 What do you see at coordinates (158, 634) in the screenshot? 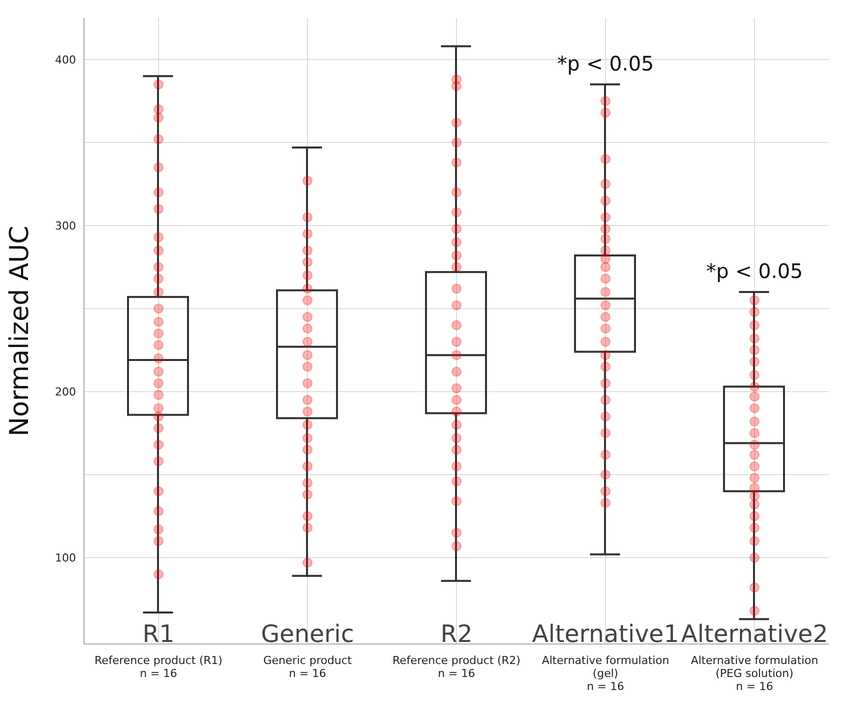
I see `annotation: R1` at bounding box center [158, 634].